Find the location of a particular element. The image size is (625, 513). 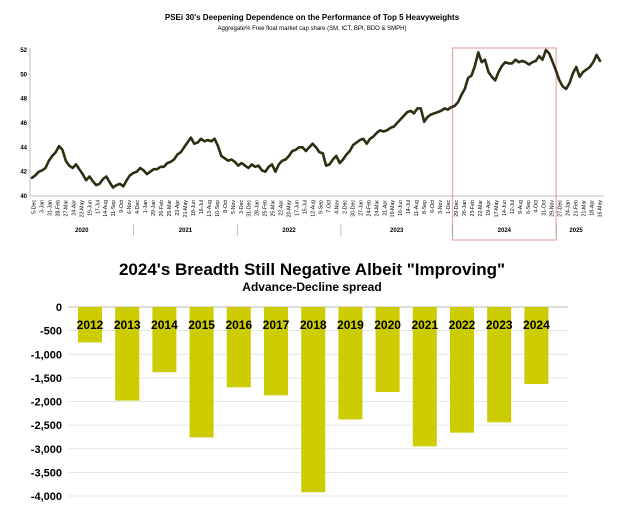

line-chart-x-tick: 17-Jun is located at coordinates (298, 208).